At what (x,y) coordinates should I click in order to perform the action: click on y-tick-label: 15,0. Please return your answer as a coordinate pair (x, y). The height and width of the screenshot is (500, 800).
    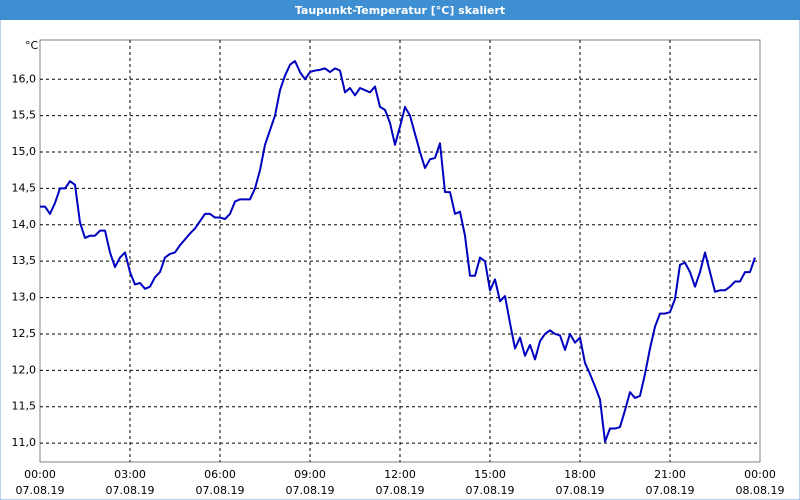
    Looking at the image, I should click on (24, 151).